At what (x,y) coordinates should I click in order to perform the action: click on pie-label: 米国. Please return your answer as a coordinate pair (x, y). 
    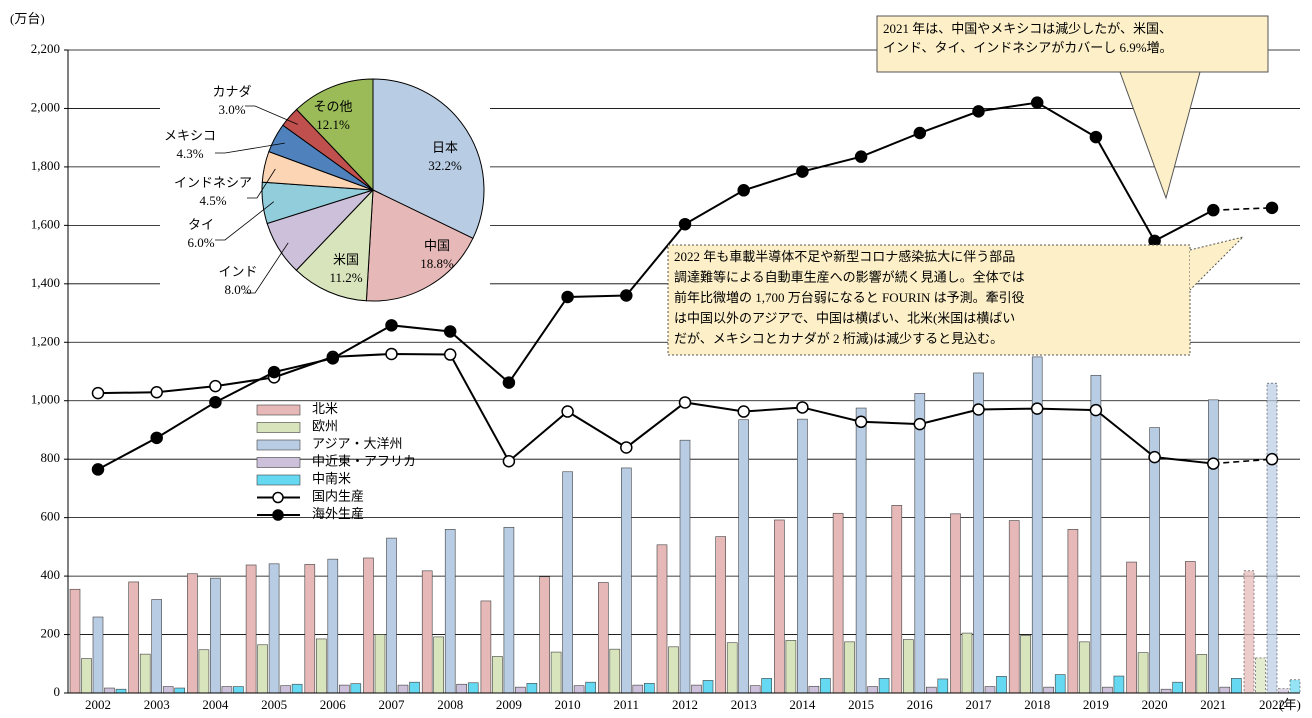
    Looking at the image, I should click on (346, 259).